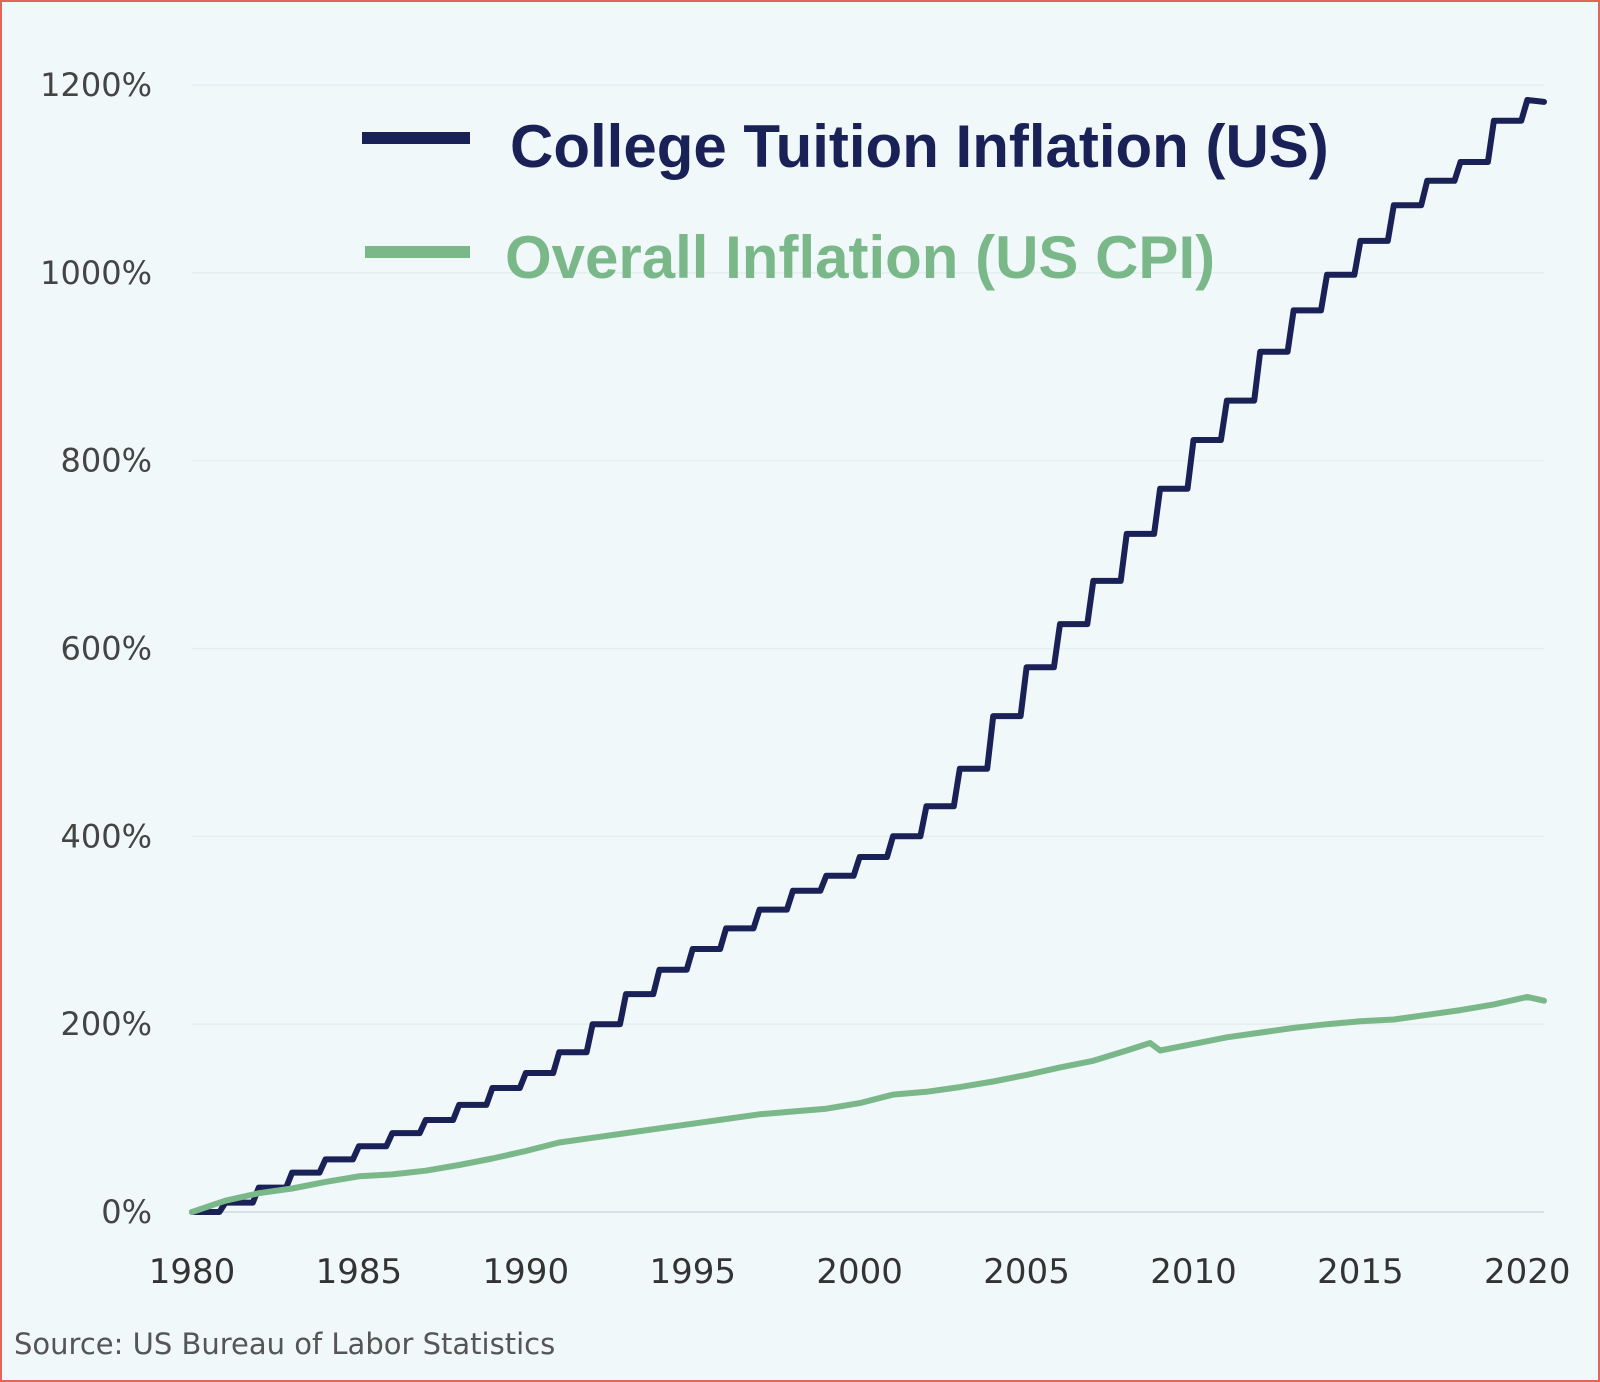 The height and width of the screenshot is (1382, 1600). I want to click on x-tick-label: 1980, so click(192, 1272).